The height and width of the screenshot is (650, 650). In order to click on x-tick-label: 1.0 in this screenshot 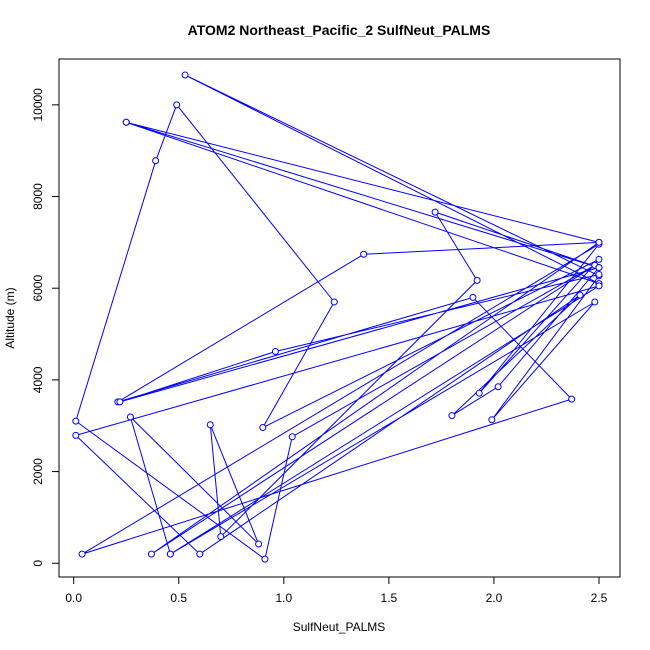, I will do `click(283, 598)`.